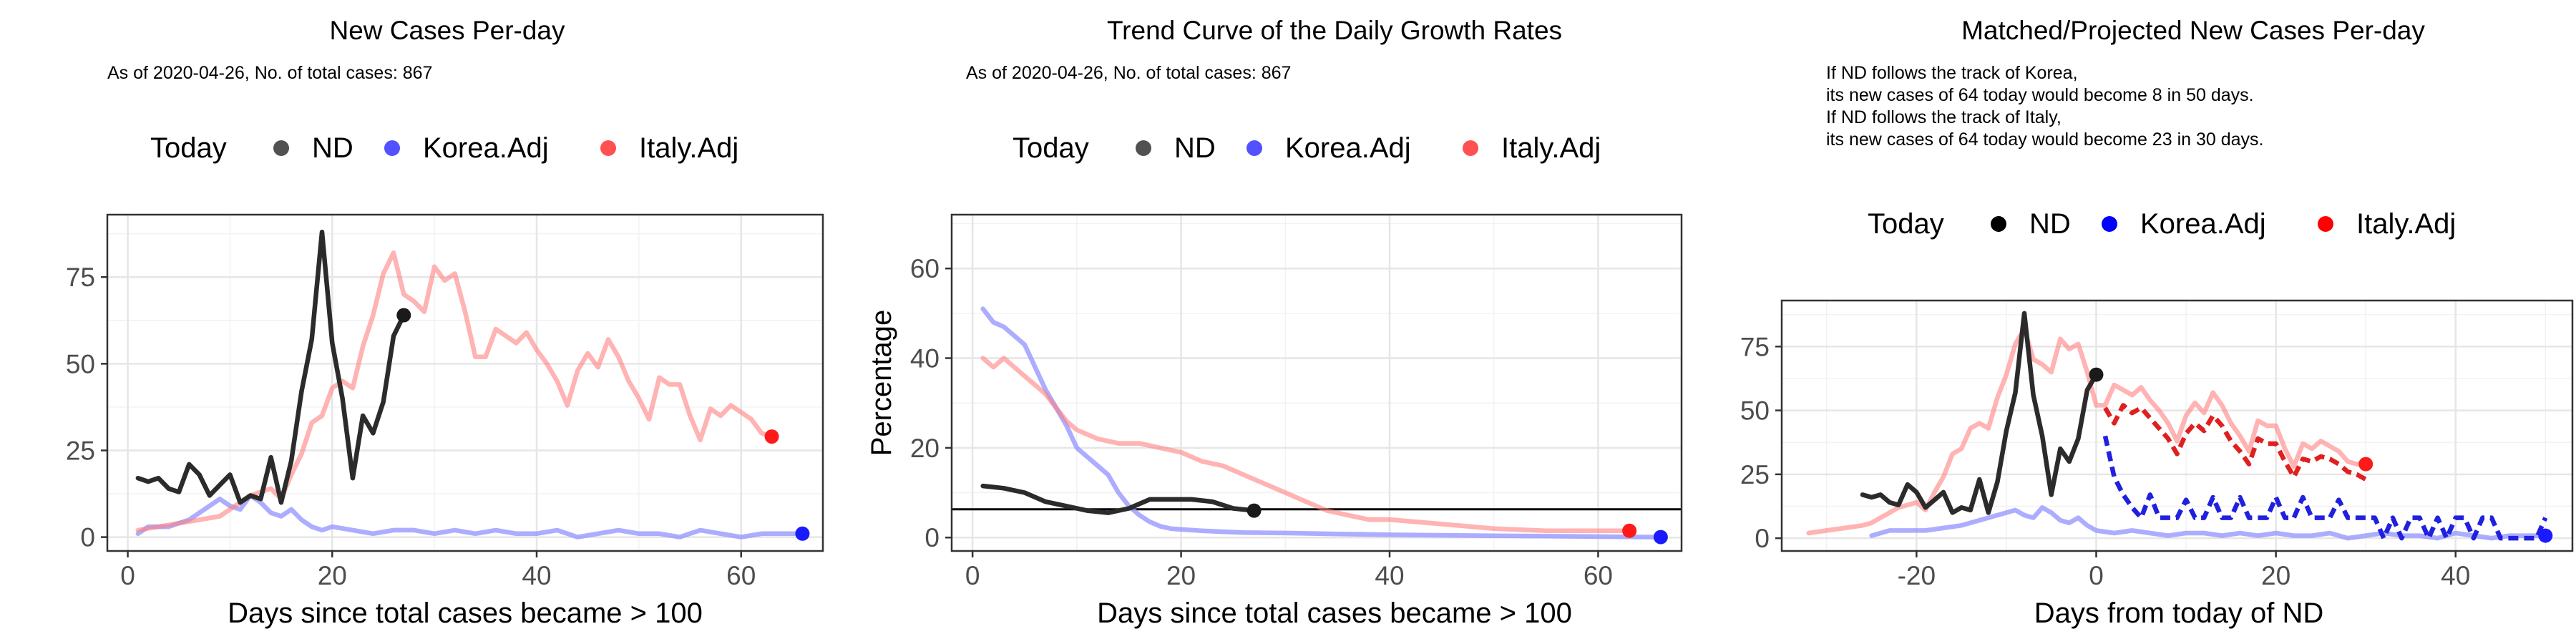 This screenshot has height=644, width=2576. I want to click on y-tick-label: 40, so click(925, 359).